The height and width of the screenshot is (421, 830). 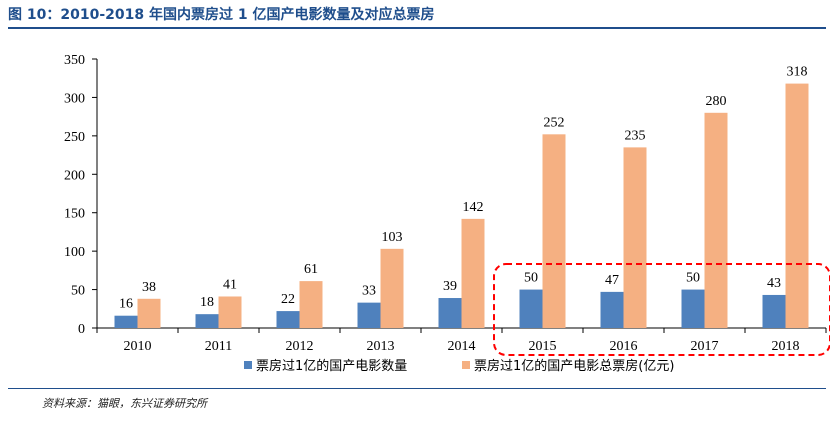 What do you see at coordinates (417, 388) in the screenshot?
I see `footer-rule` at bounding box center [417, 388].